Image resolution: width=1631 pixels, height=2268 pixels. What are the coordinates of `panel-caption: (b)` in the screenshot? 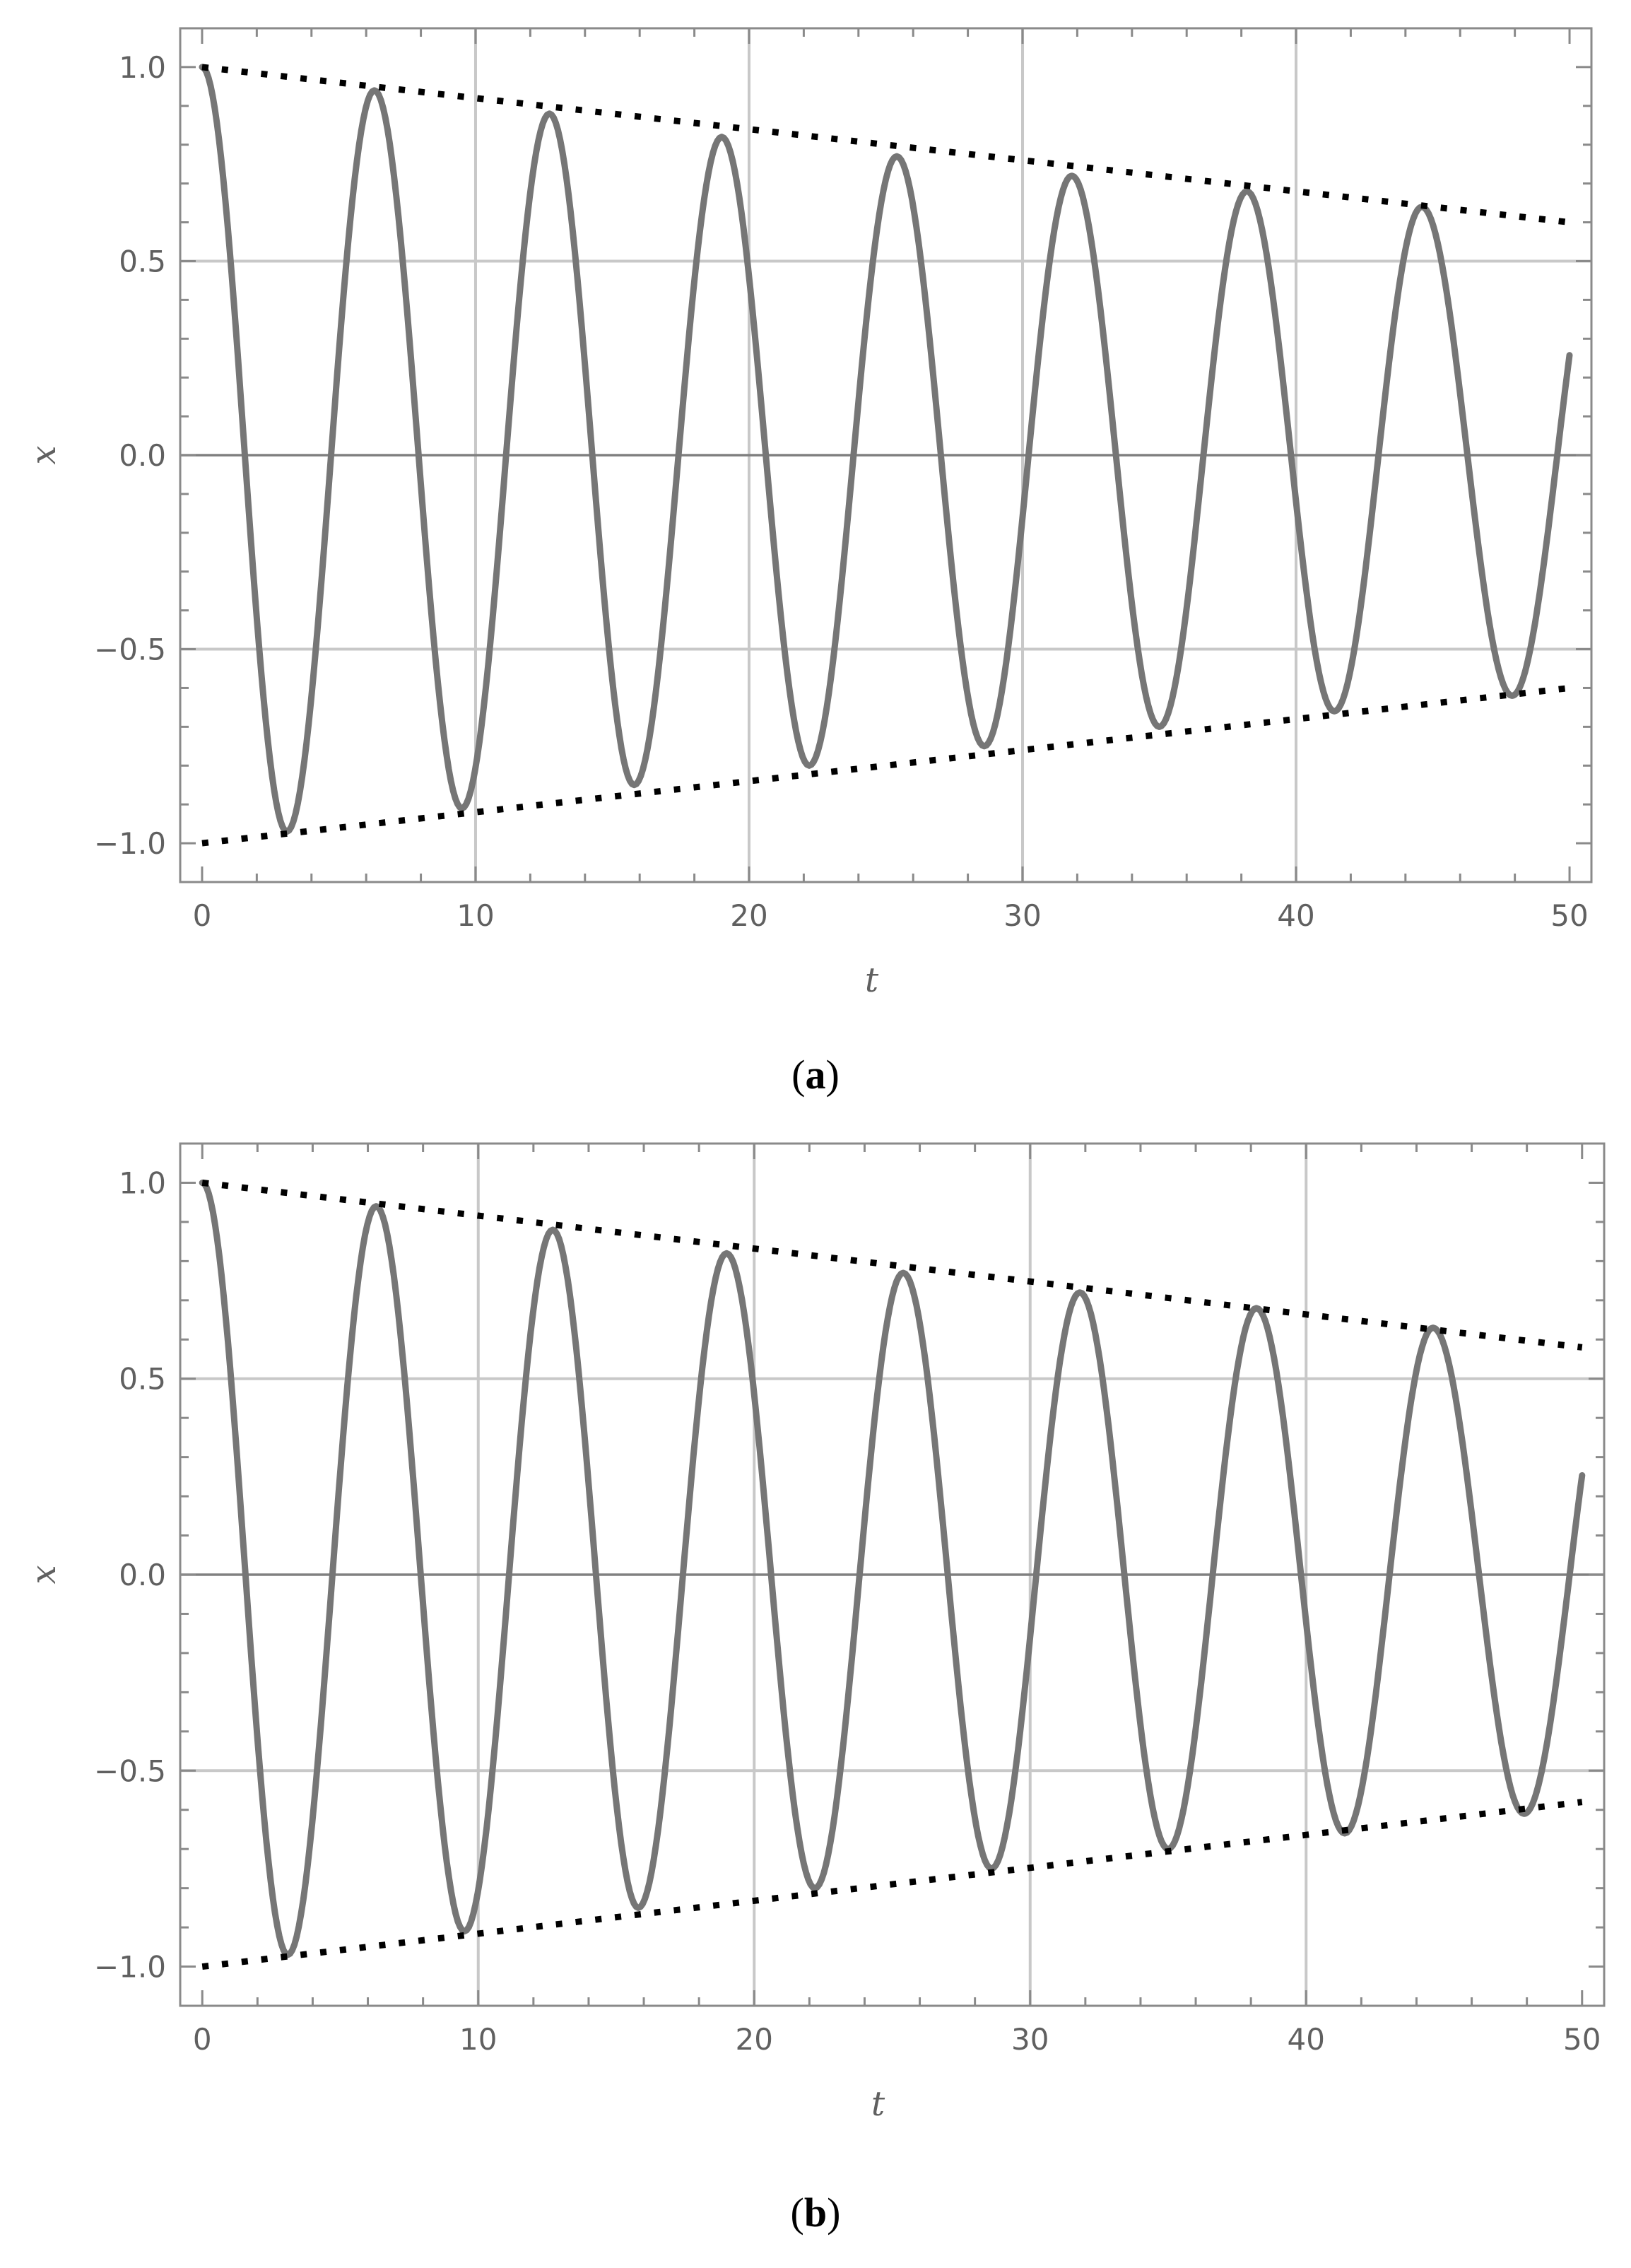 It's located at (816, 2212).